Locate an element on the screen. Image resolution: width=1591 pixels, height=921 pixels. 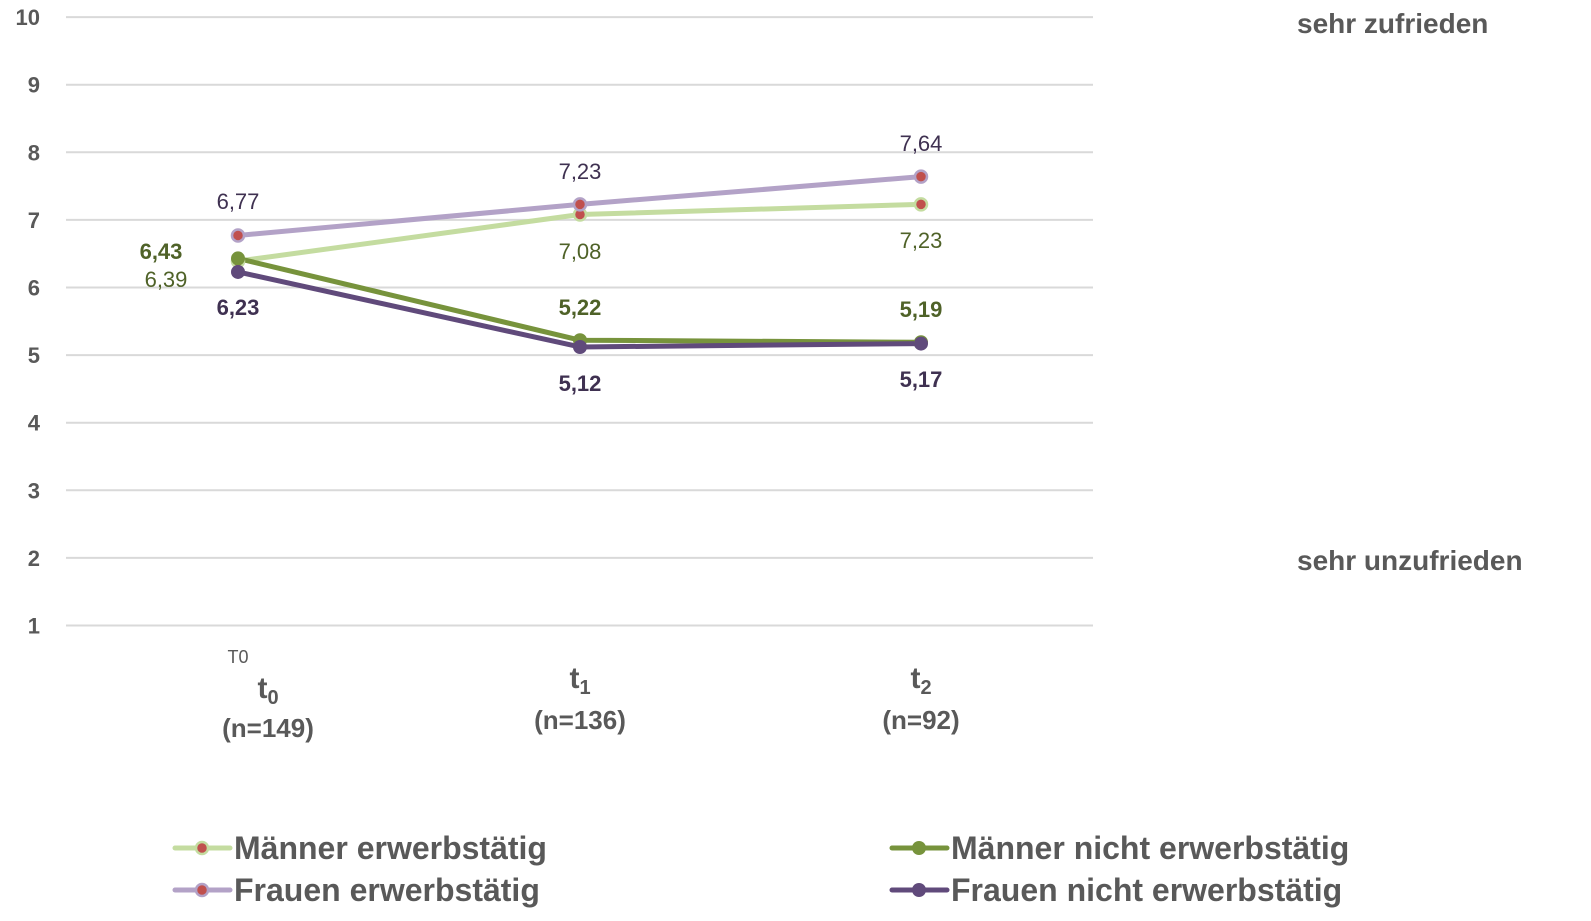
x-tick-subscript-2: 2 is located at coordinates (925, 688).